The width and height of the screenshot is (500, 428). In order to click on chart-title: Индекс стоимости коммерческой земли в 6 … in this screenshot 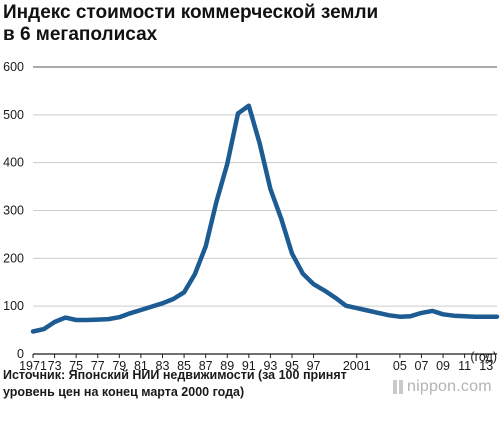, I will do `click(243, 24)`.